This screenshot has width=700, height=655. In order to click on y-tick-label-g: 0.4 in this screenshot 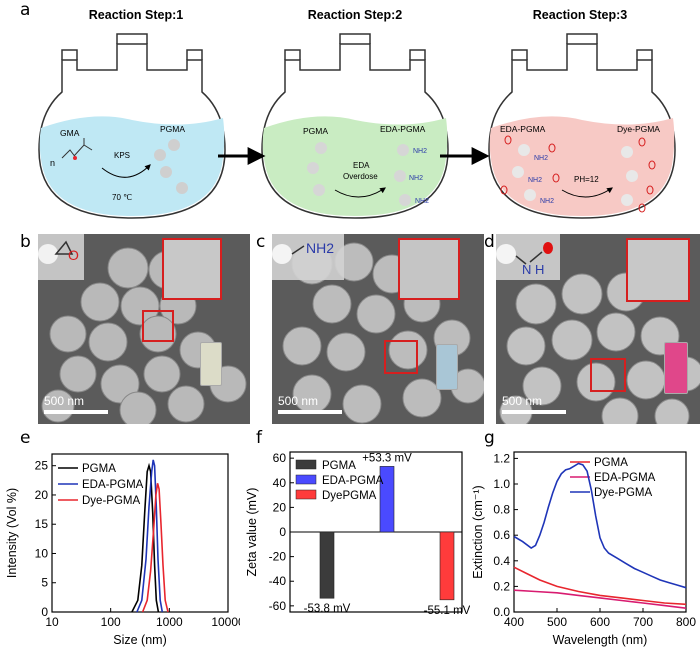, I will do `click(501, 561)`.